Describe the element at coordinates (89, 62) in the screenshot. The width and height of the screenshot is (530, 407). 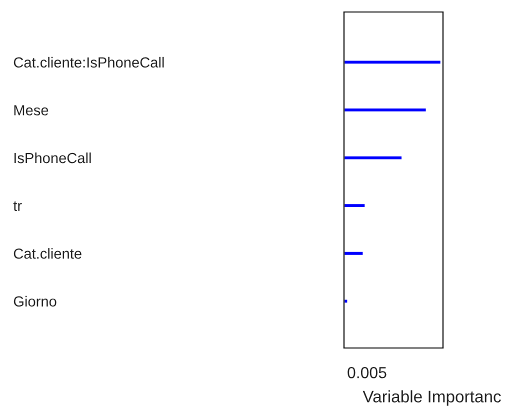
I see `y-tick-label: Cat.cliente:IsPhoneCall` at that location.